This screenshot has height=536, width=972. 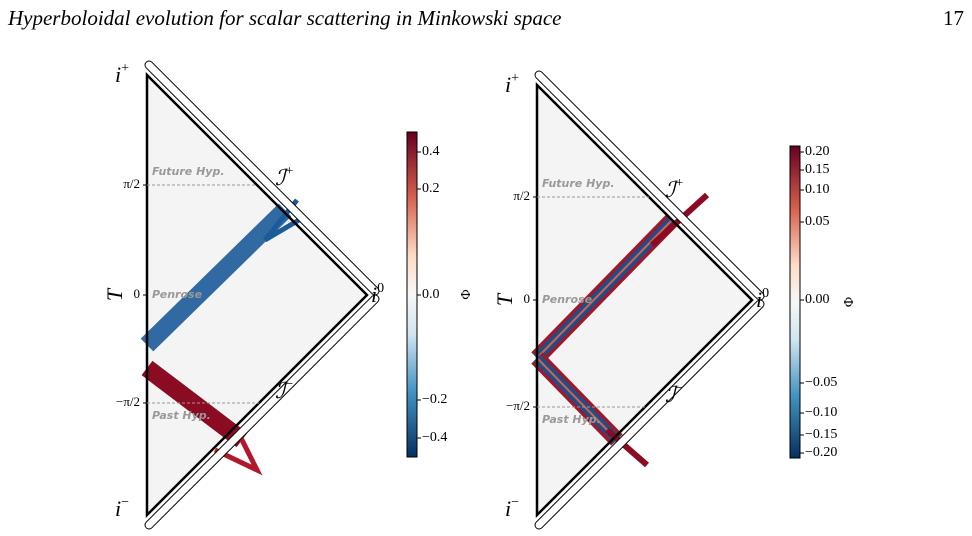 What do you see at coordinates (817, 151) in the screenshot?
I see `colorbar-tick-label: 0.20` at bounding box center [817, 151].